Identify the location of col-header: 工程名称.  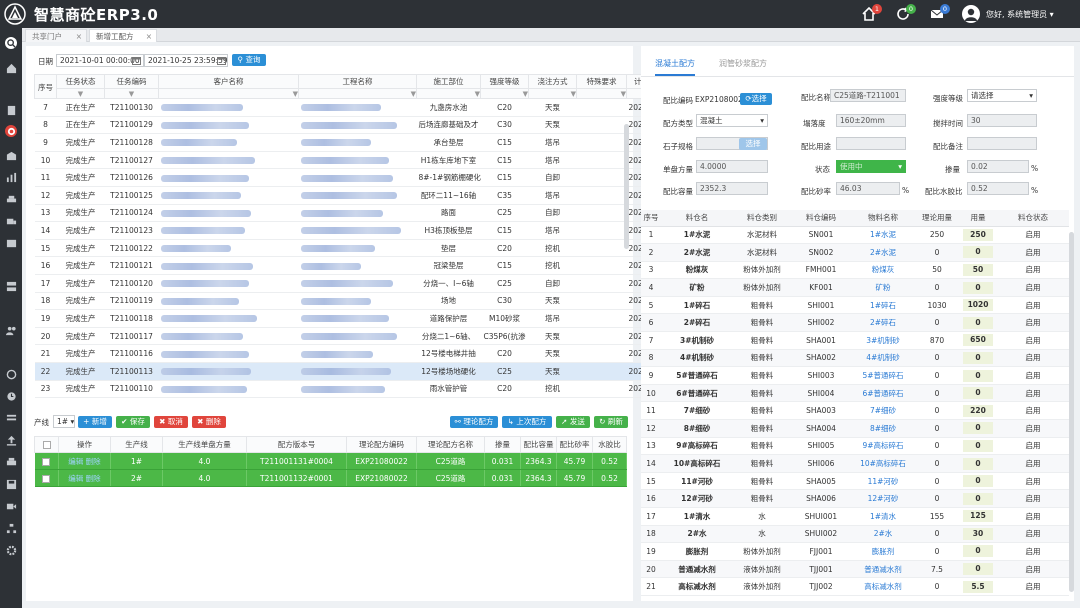
(357, 81).